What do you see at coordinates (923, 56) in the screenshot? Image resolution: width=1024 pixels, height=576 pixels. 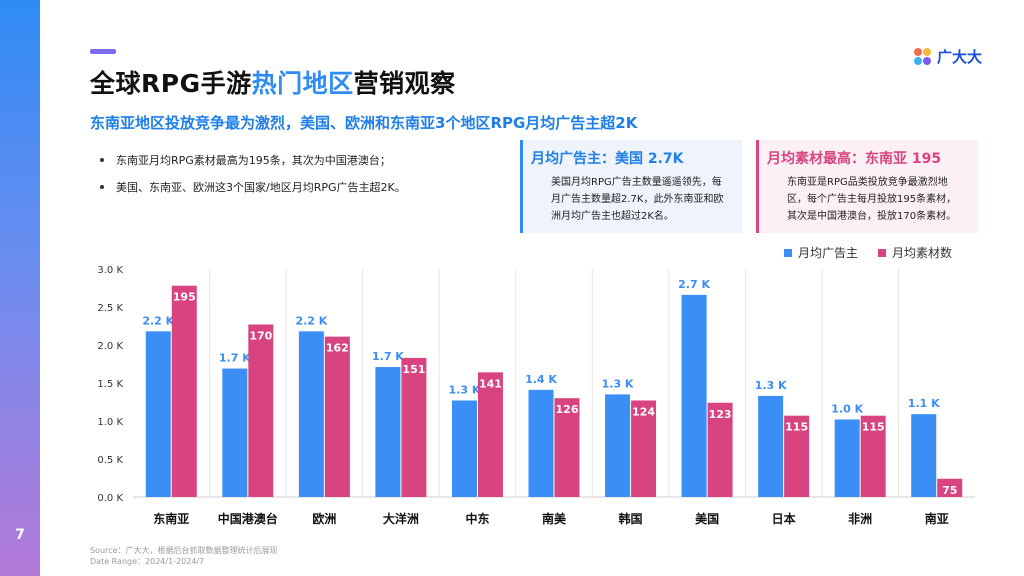 I see `clover-logo-icon` at bounding box center [923, 56].